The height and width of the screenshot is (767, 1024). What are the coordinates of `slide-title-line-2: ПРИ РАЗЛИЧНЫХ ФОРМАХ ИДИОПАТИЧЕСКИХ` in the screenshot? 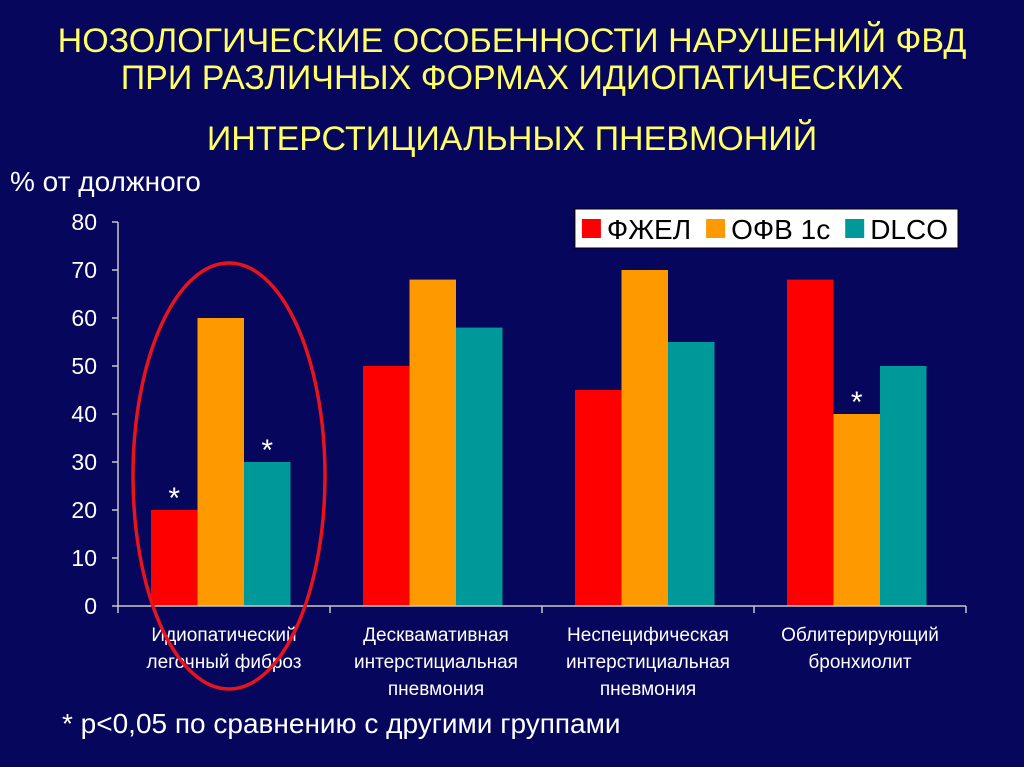 It's located at (512, 78).